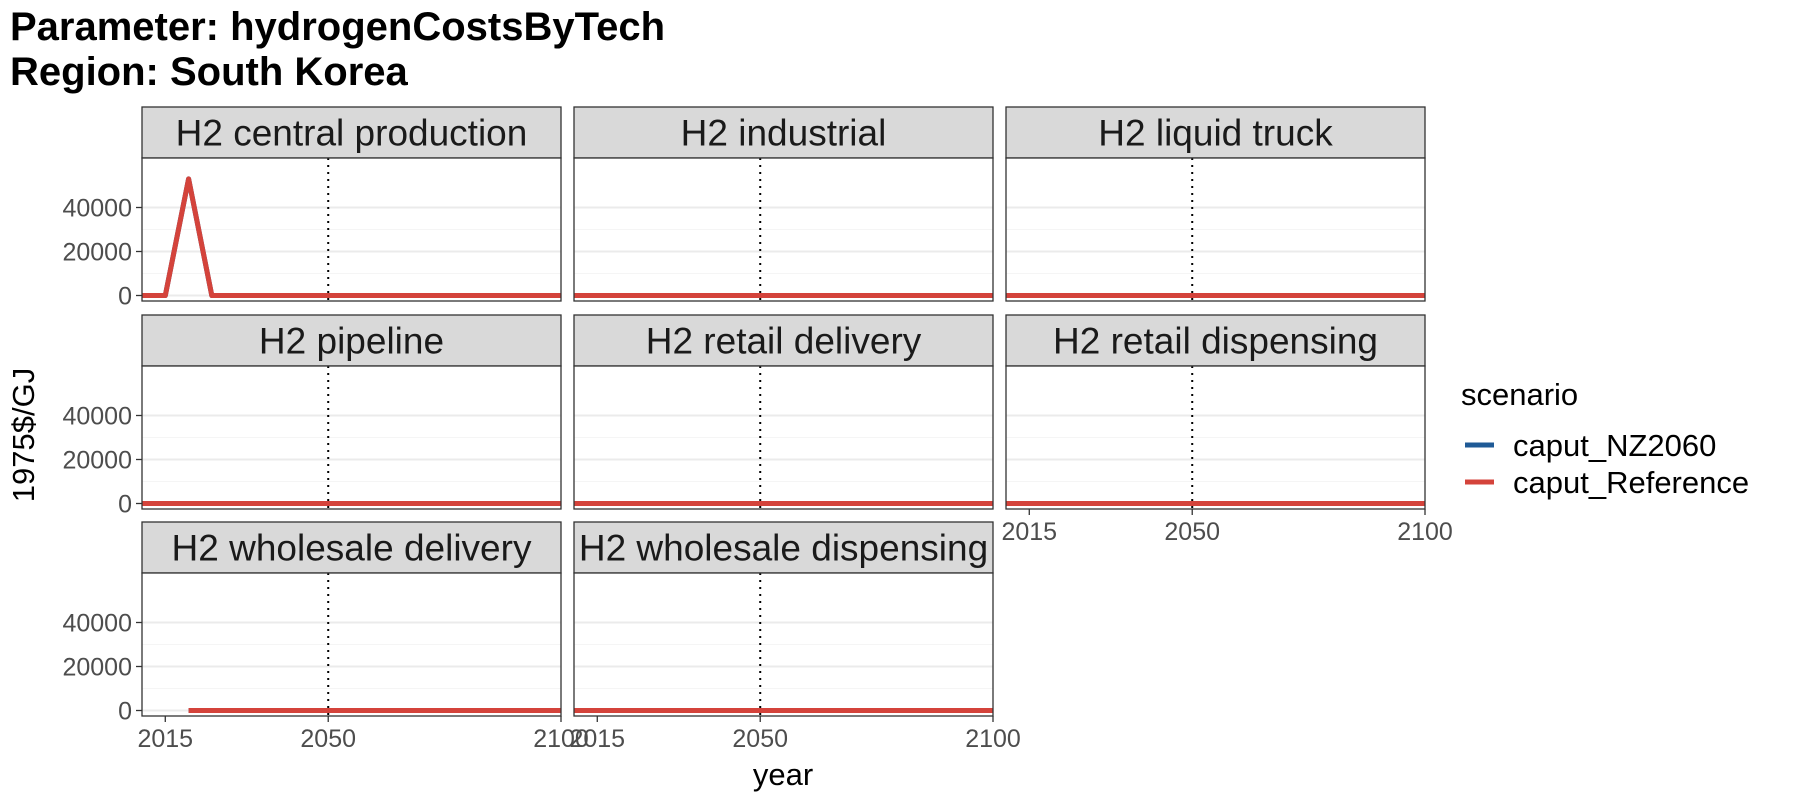 The height and width of the screenshot is (800, 1800). What do you see at coordinates (1215, 341) in the screenshot?
I see `facet-strip-label: H2 retail dispensing` at bounding box center [1215, 341].